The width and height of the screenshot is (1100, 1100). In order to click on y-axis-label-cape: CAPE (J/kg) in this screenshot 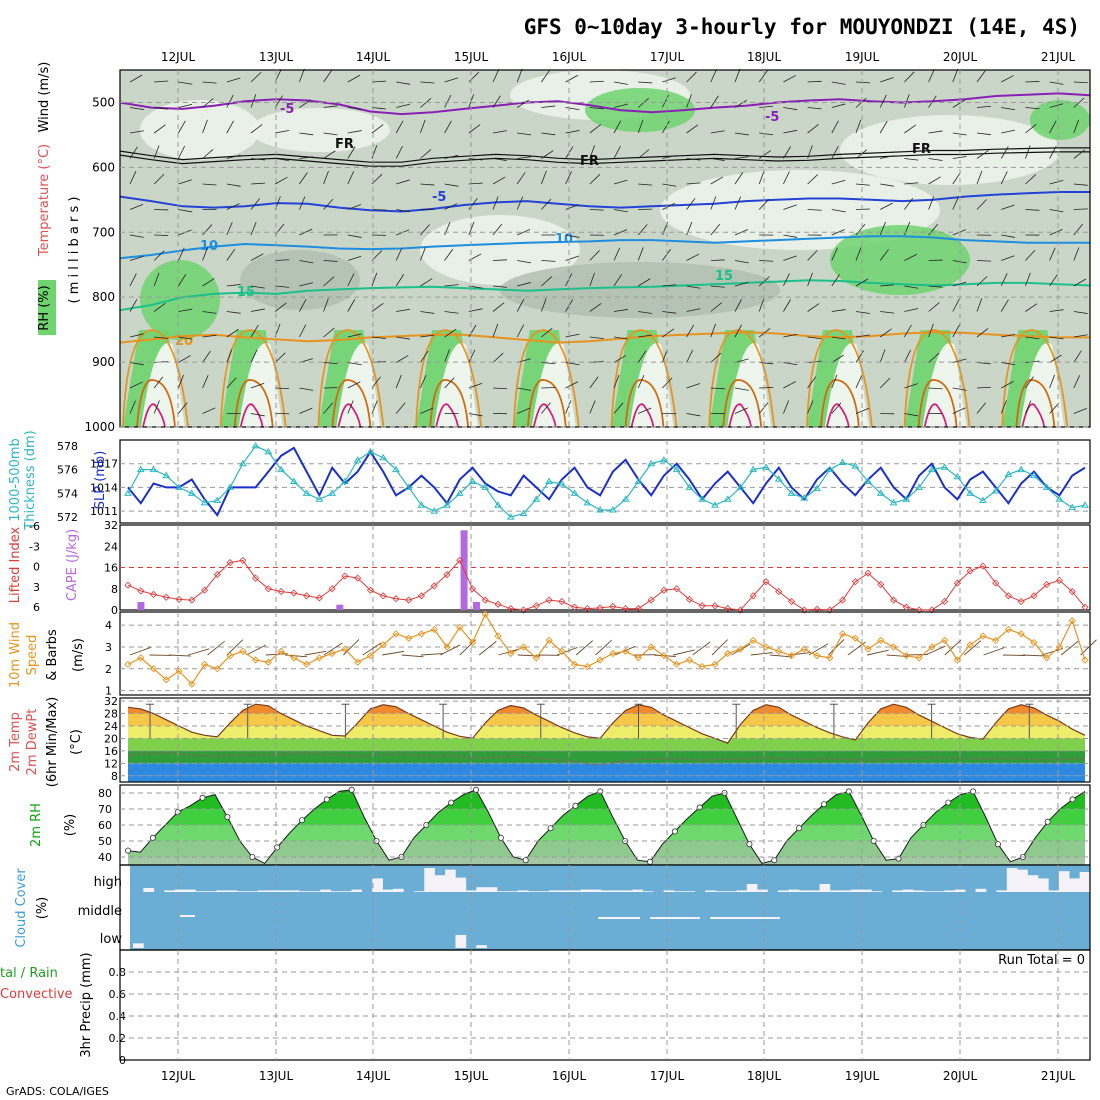, I will do `click(72, 565)`.